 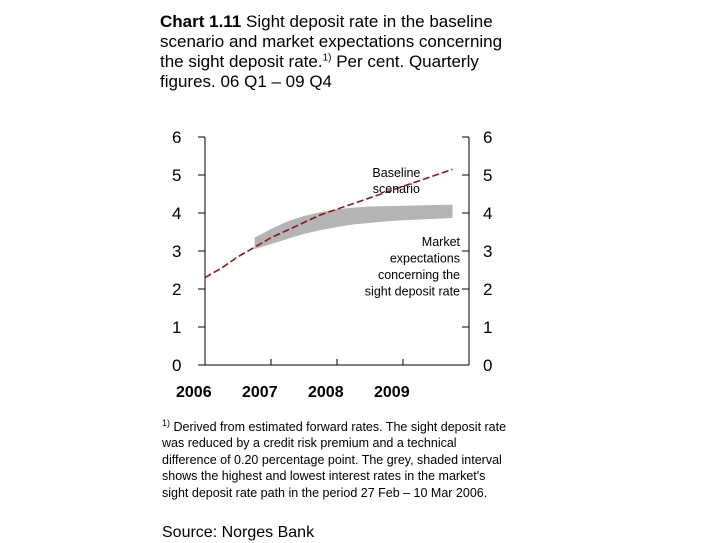 What do you see at coordinates (327, 58) in the screenshot?
I see `title-footnote-marker: 1)` at bounding box center [327, 58].